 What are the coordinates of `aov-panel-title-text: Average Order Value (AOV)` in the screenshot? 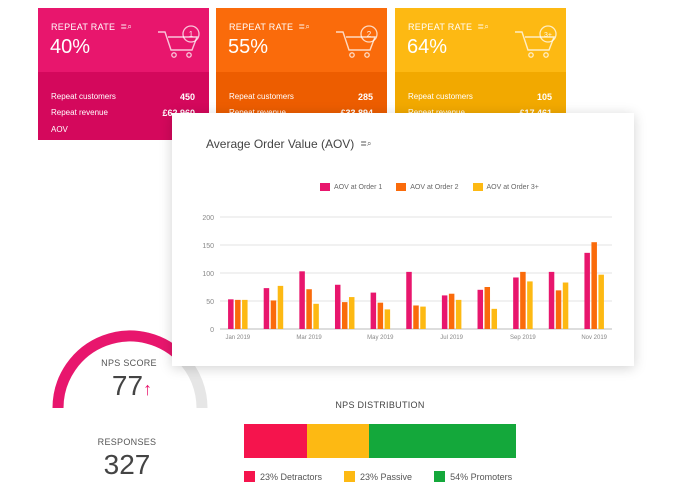 It's located at (280, 144).